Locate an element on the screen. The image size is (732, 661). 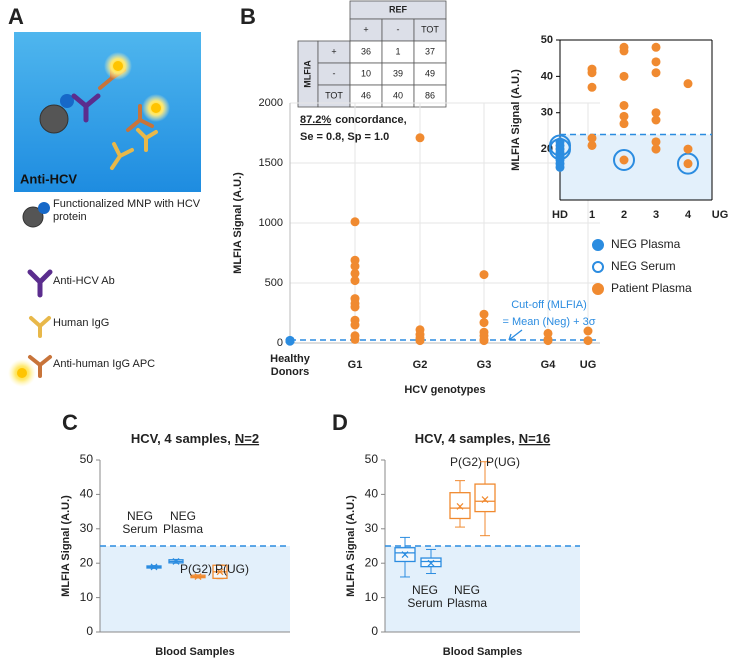
chart-title: HCV, 4 samples, N=16 is located at coordinates (482, 438).